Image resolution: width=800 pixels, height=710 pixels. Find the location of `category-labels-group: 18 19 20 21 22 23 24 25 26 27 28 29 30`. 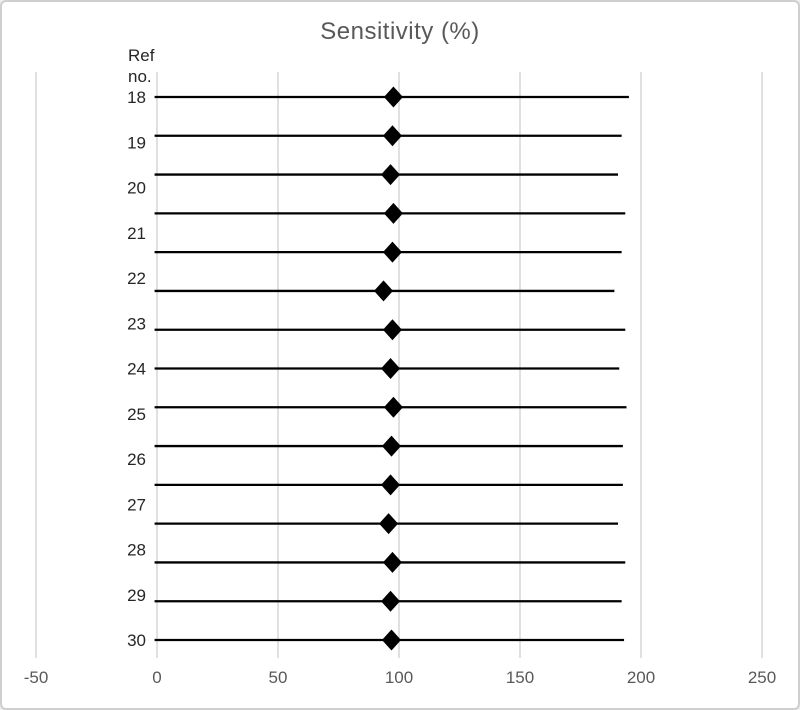

category-labels-group: 18 19 20 21 22 23 24 25 26 27 28 29 30 is located at coordinates (136, 369).